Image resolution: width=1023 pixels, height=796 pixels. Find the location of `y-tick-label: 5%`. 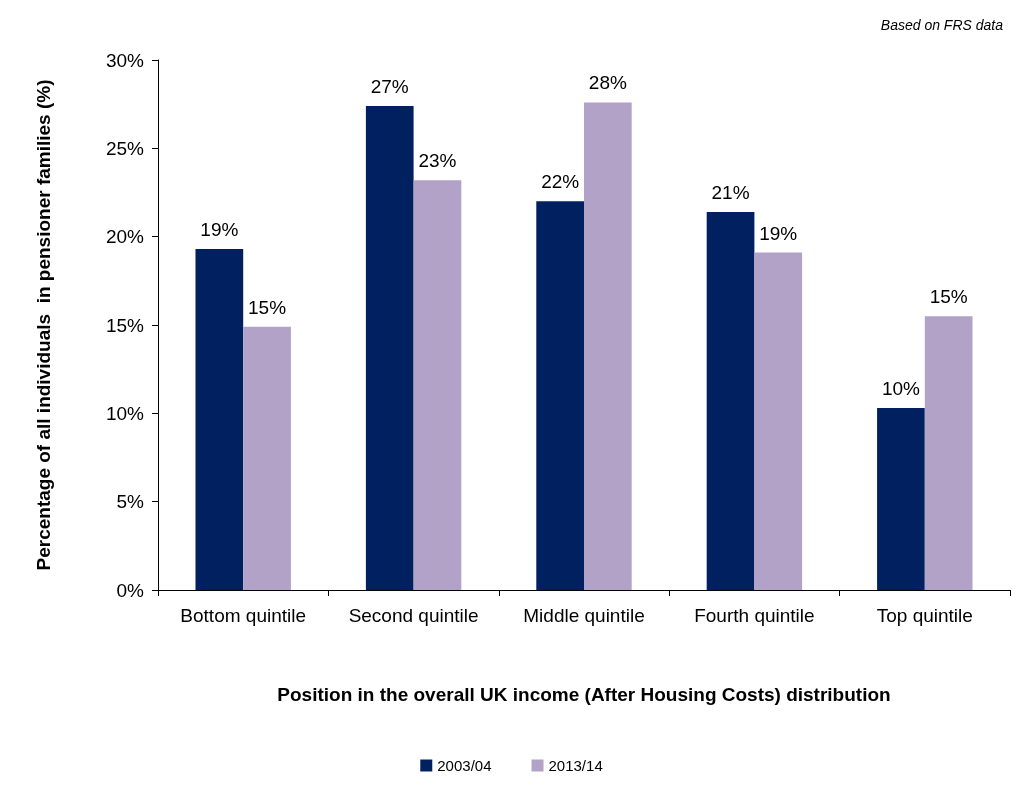

y-tick-label: 5% is located at coordinates (130, 502).